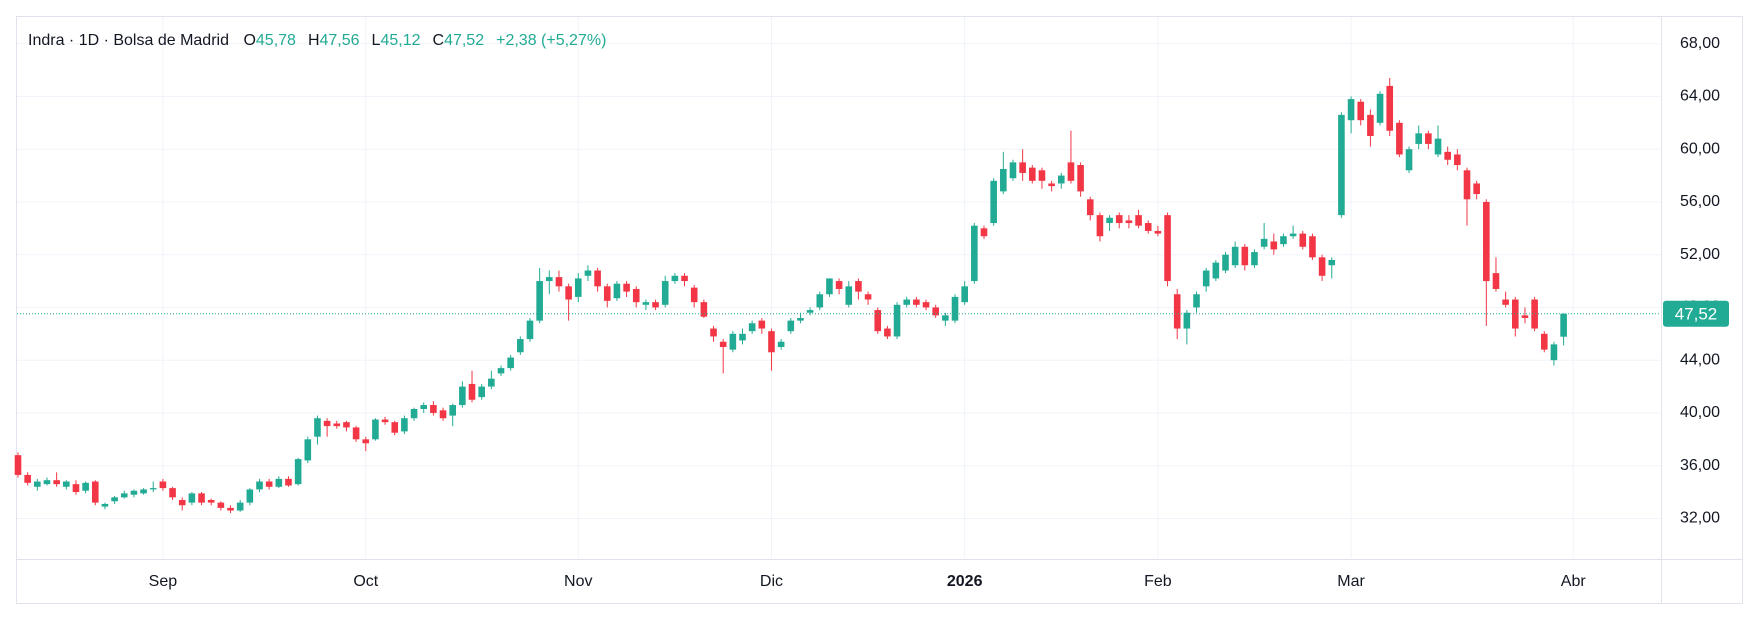 Image resolution: width=1760 pixels, height=620 pixels. What do you see at coordinates (965, 581) in the screenshot?
I see `x-tick-label: 2026` at bounding box center [965, 581].